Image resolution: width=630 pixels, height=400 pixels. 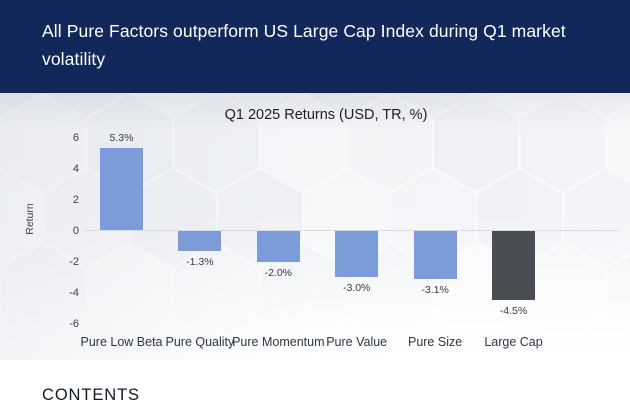 I want to click on bar-value-label: -3.0%, so click(x=356, y=288).